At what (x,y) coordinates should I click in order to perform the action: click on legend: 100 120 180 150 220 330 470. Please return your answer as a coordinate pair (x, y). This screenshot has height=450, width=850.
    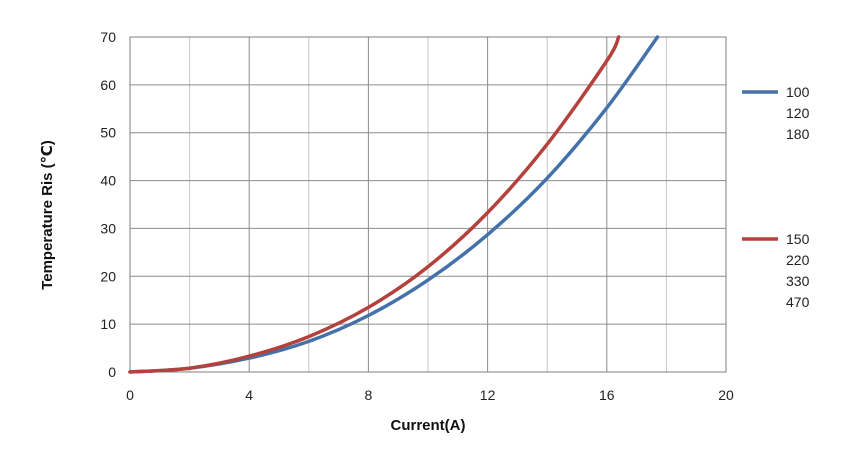
    Looking at the image, I should click on (776, 197).